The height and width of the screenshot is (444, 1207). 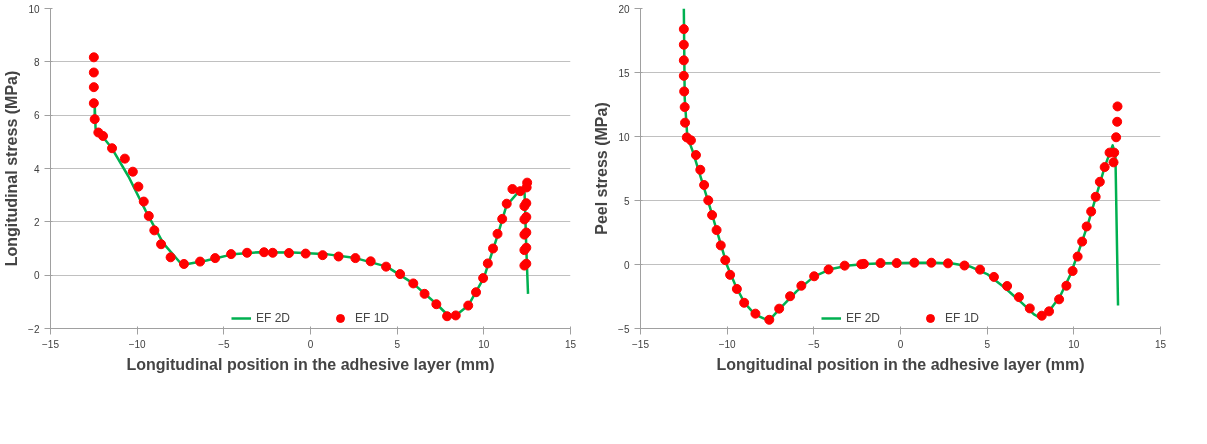 I want to click on y-tick-label: 4, so click(x=36, y=169).